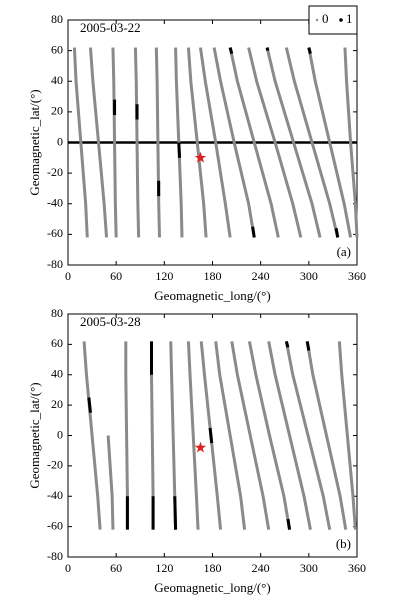 The height and width of the screenshot is (603, 414). Describe the element at coordinates (344, 251) in the screenshot. I see `panel-label: (a)` at that location.